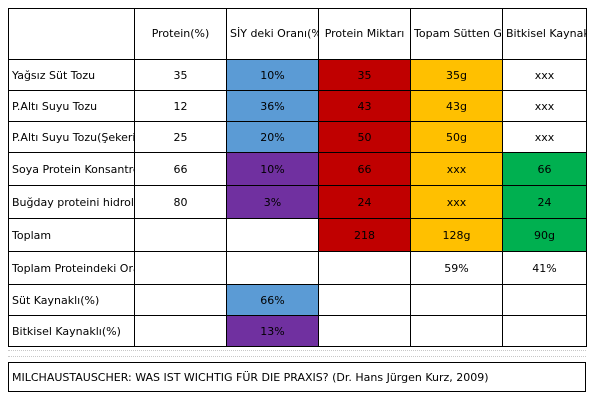 The width and height of the screenshot is (600, 400). I want to click on bitkisel-kaynakli-row: Bitkisel Kaynaklı(%) 13%, so click(297, 331).